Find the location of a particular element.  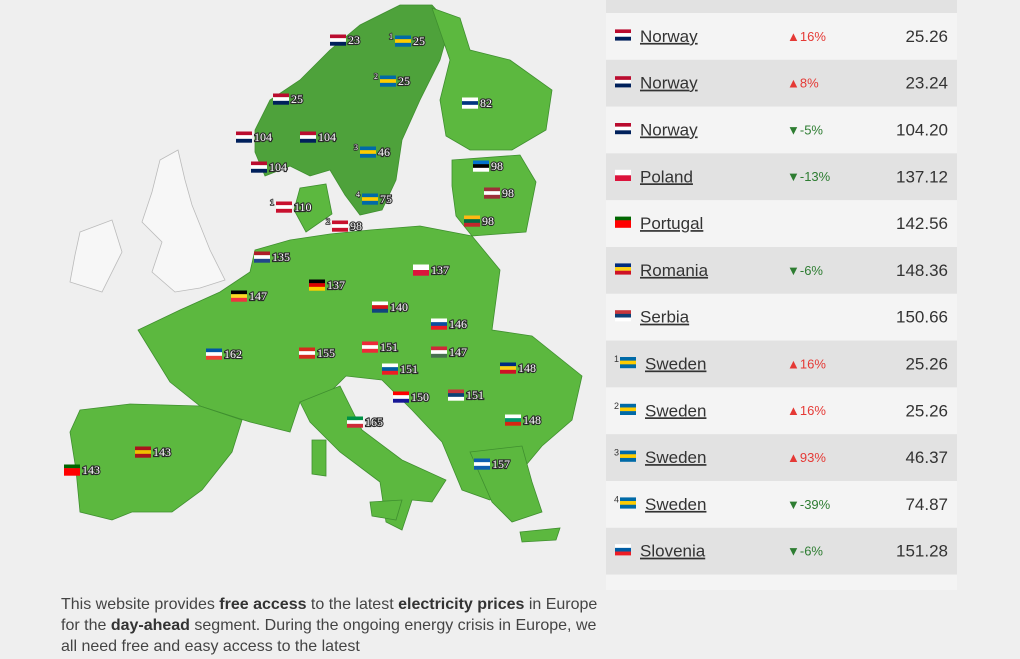

intro-part: This website provides is located at coordinates (140, 604).